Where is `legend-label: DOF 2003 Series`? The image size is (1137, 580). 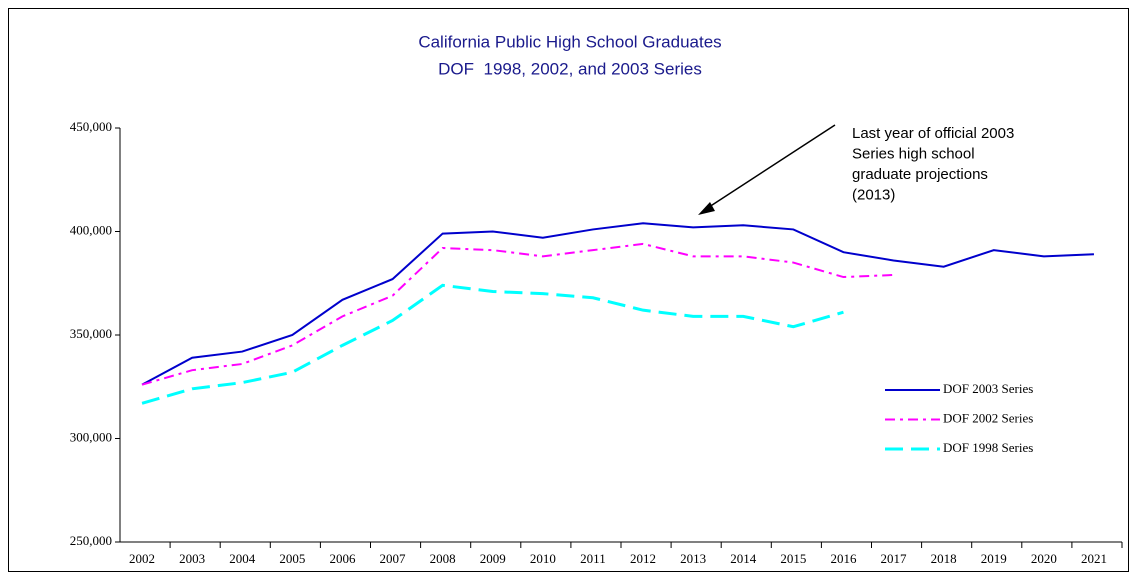
legend-label: DOF 2003 Series is located at coordinates (988, 388).